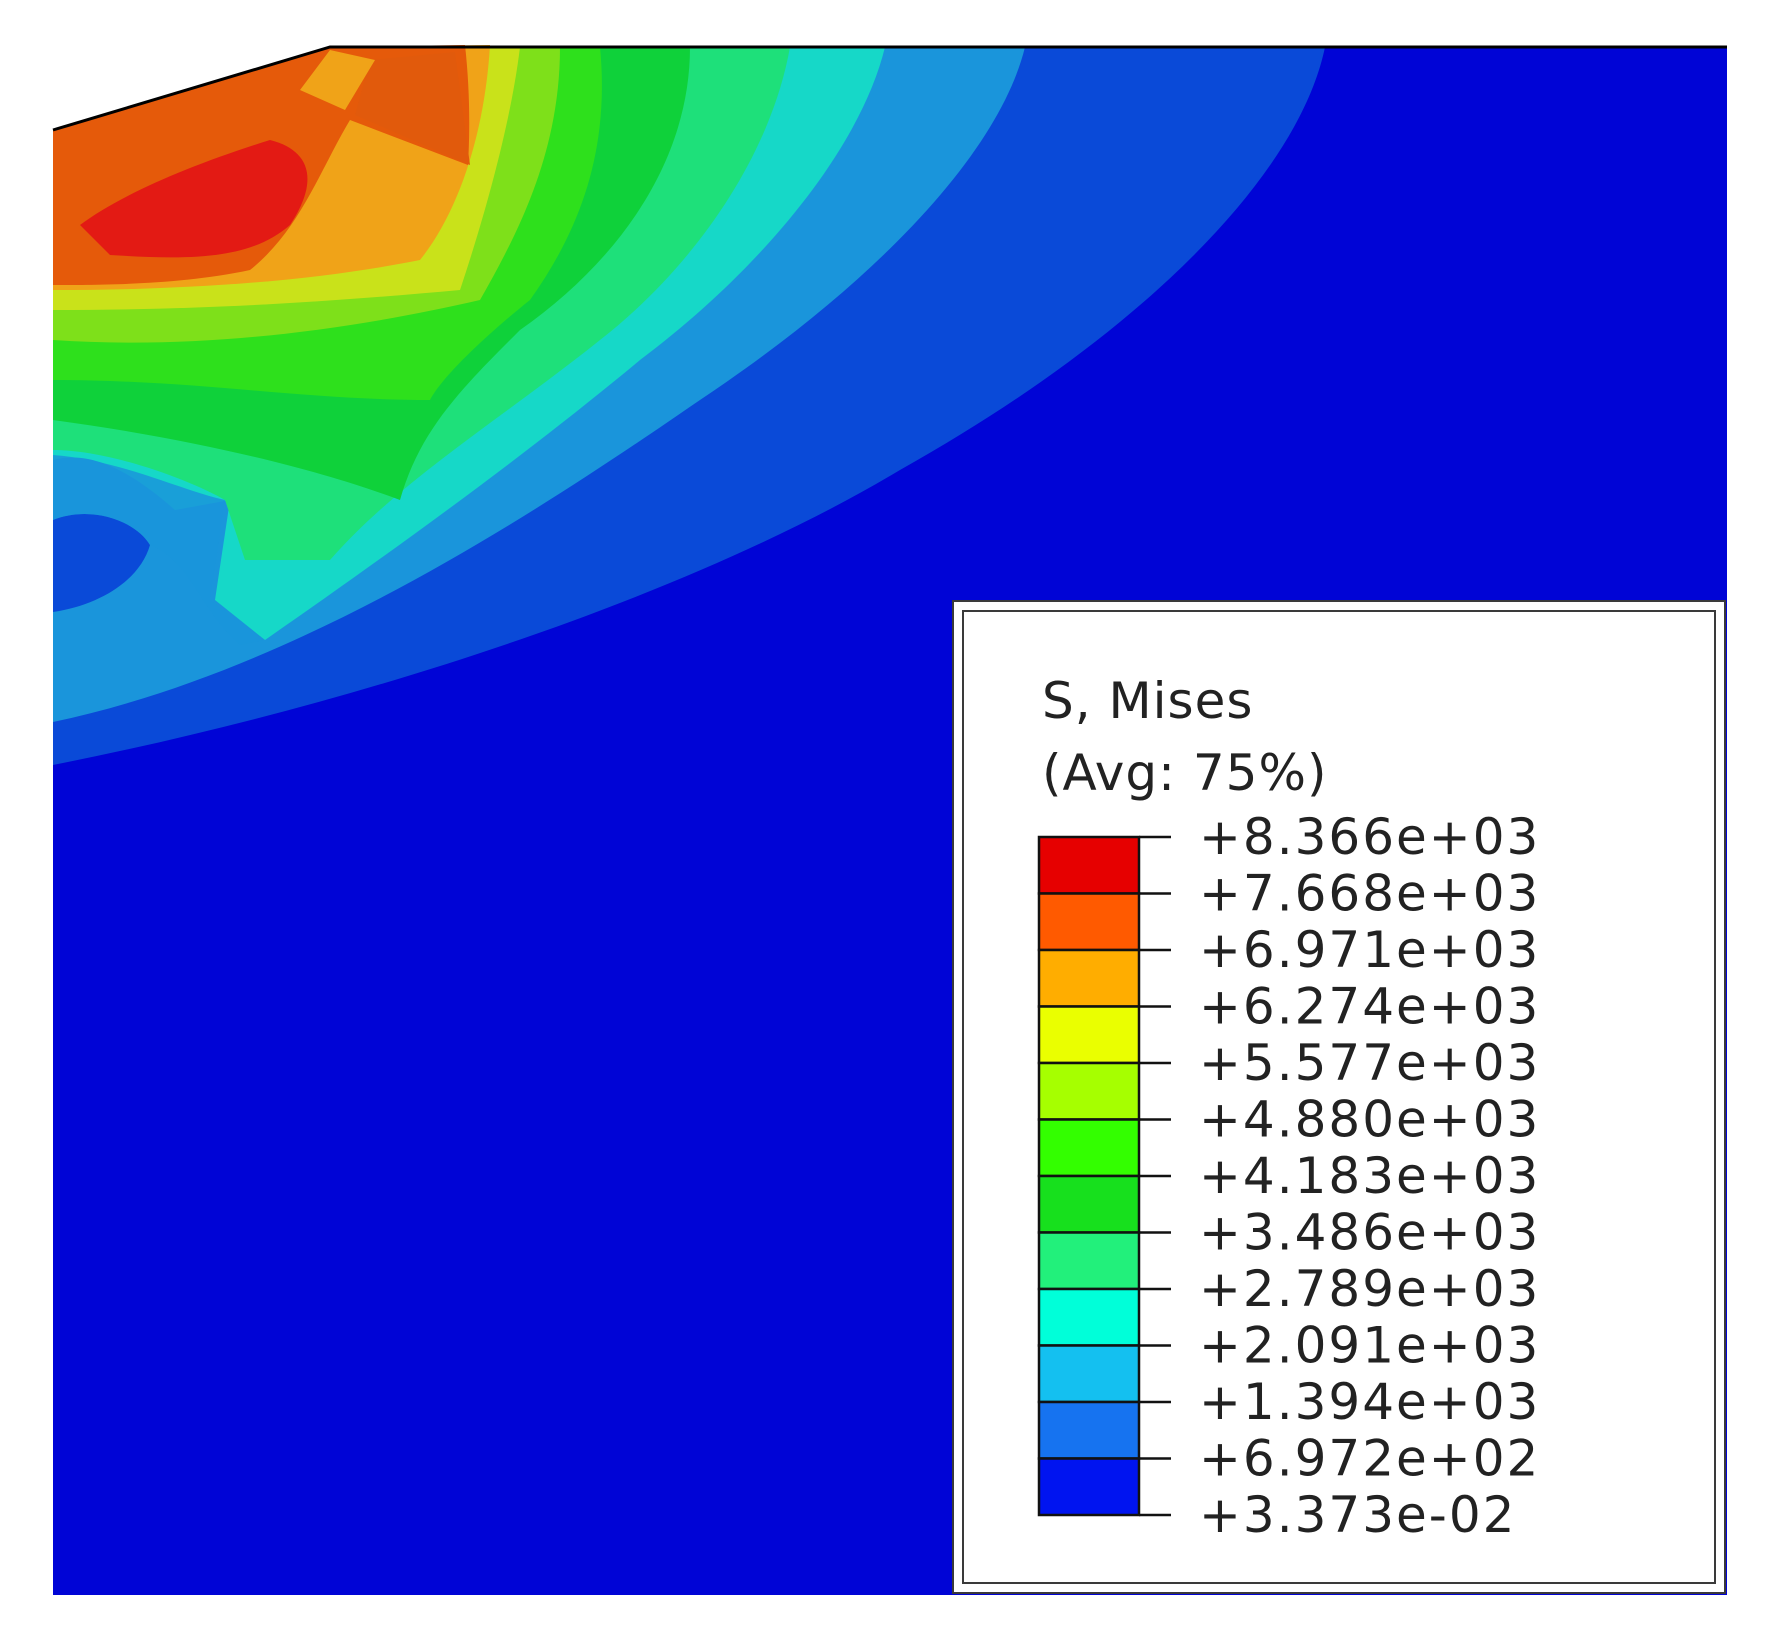 The image size is (1779, 1634). Describe the element at coordinates (1369, 1402) in the screenshot. I see `legend-tick-label: +1.394e+03` at that location.